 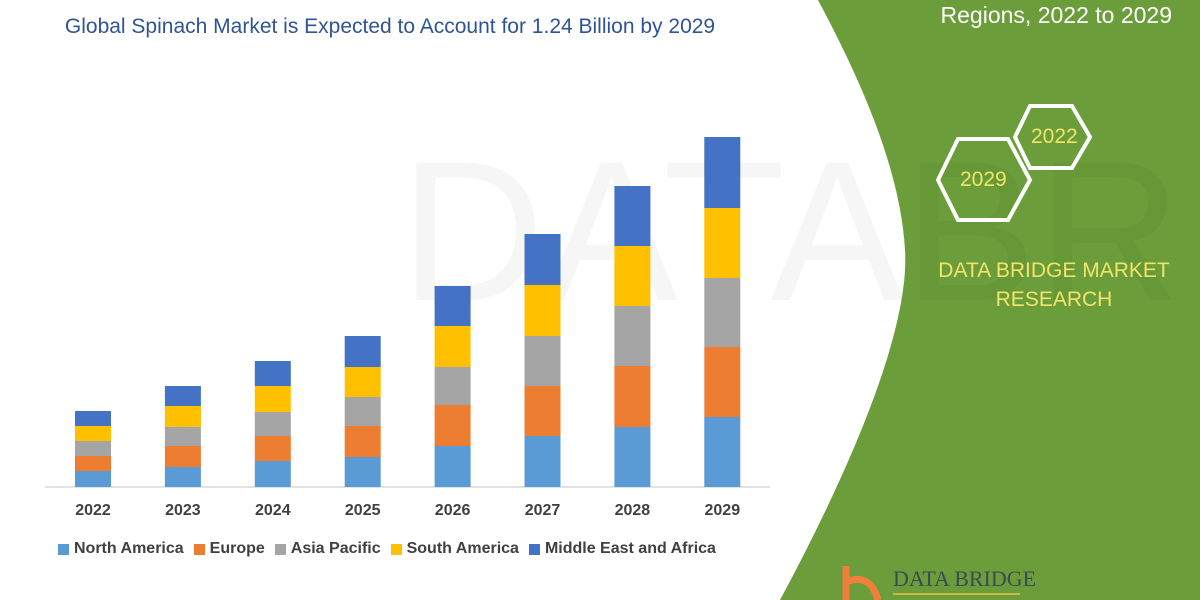 What do you see at coordinates (722, 172) in the screenshot?
I see `bar-segment-2029-middle-east-and-africa` at bounding box center [722, 172].